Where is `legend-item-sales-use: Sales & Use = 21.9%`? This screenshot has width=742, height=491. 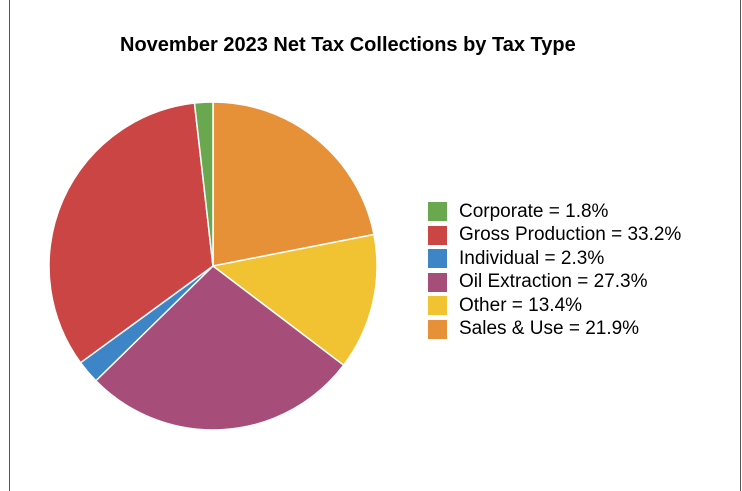 legend-item-sales-use: Sales & Use = 21.9% is located at coordinates (578, 330).